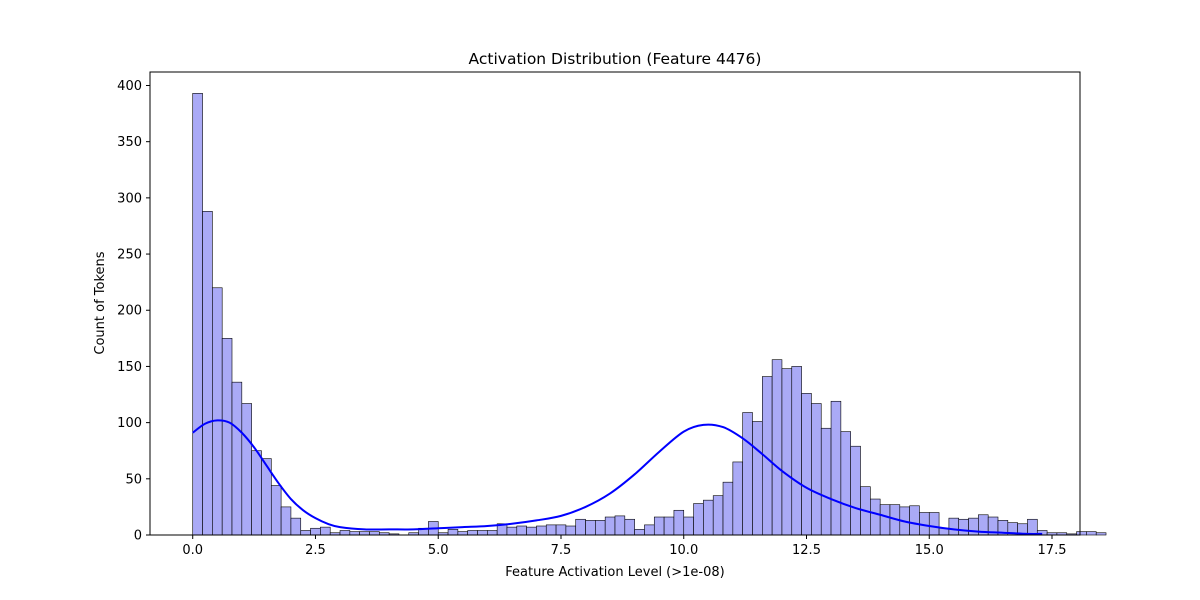  What do you see at coordinates (1052, 550) in the screenshot?
I see `x-tick-label: 17.5` at bounding box center [1052, 550].